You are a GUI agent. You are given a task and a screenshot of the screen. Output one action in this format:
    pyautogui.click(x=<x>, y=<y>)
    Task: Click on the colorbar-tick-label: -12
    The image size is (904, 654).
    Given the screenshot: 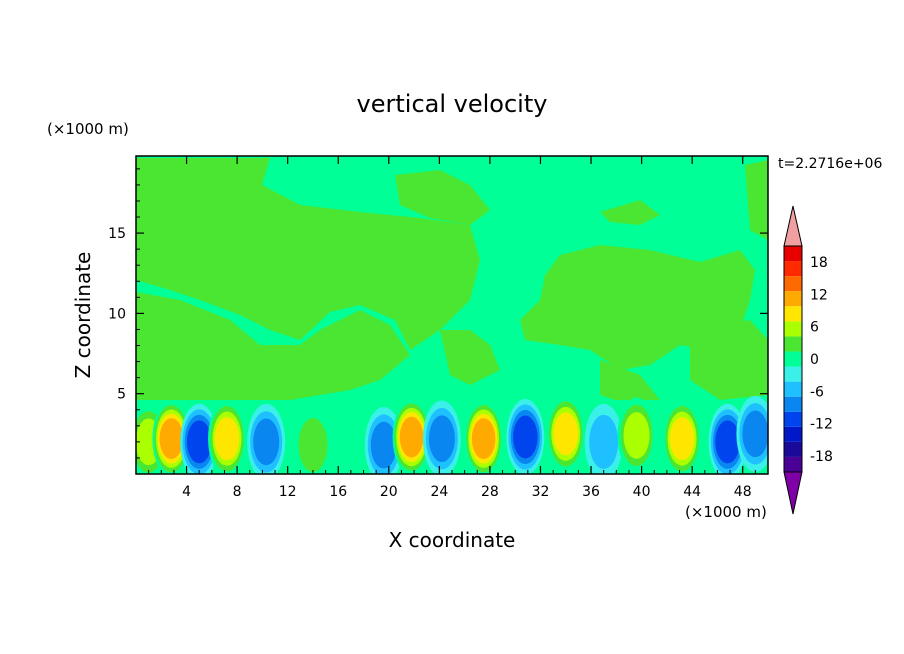 What is the action you would take?
    pyautogui.click(x=821, y=425)
    